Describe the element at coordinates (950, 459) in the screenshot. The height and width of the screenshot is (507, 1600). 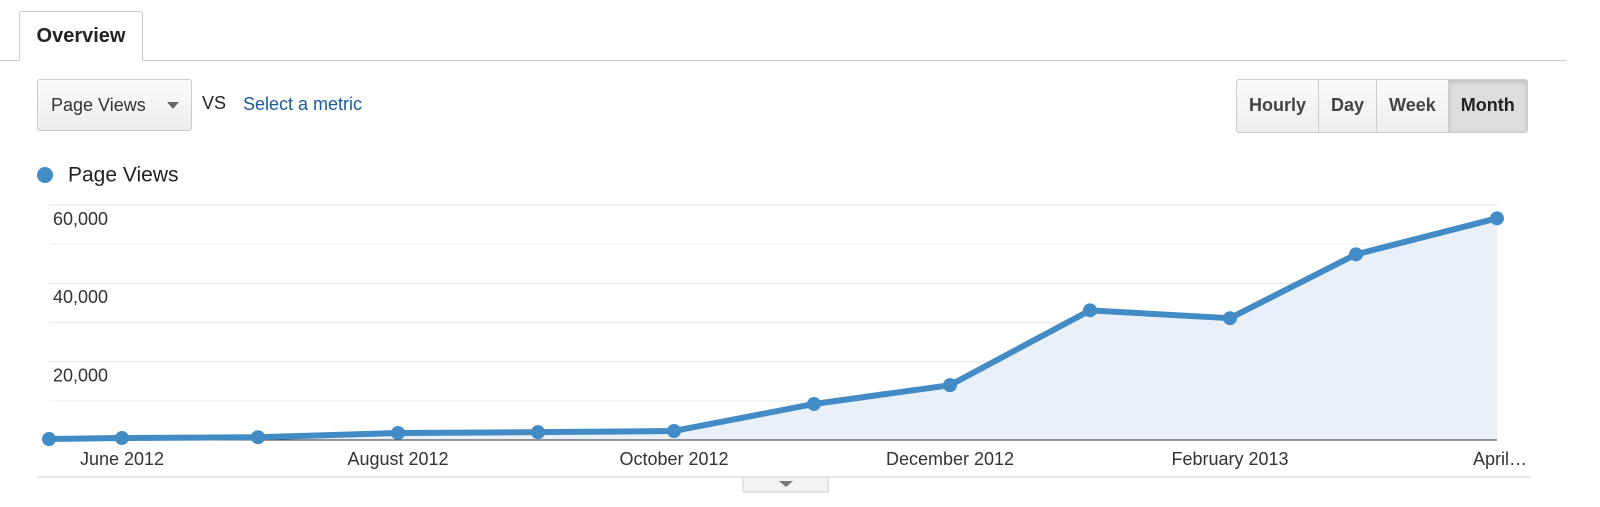
I see `x-tick-label: December 2012` at that location.